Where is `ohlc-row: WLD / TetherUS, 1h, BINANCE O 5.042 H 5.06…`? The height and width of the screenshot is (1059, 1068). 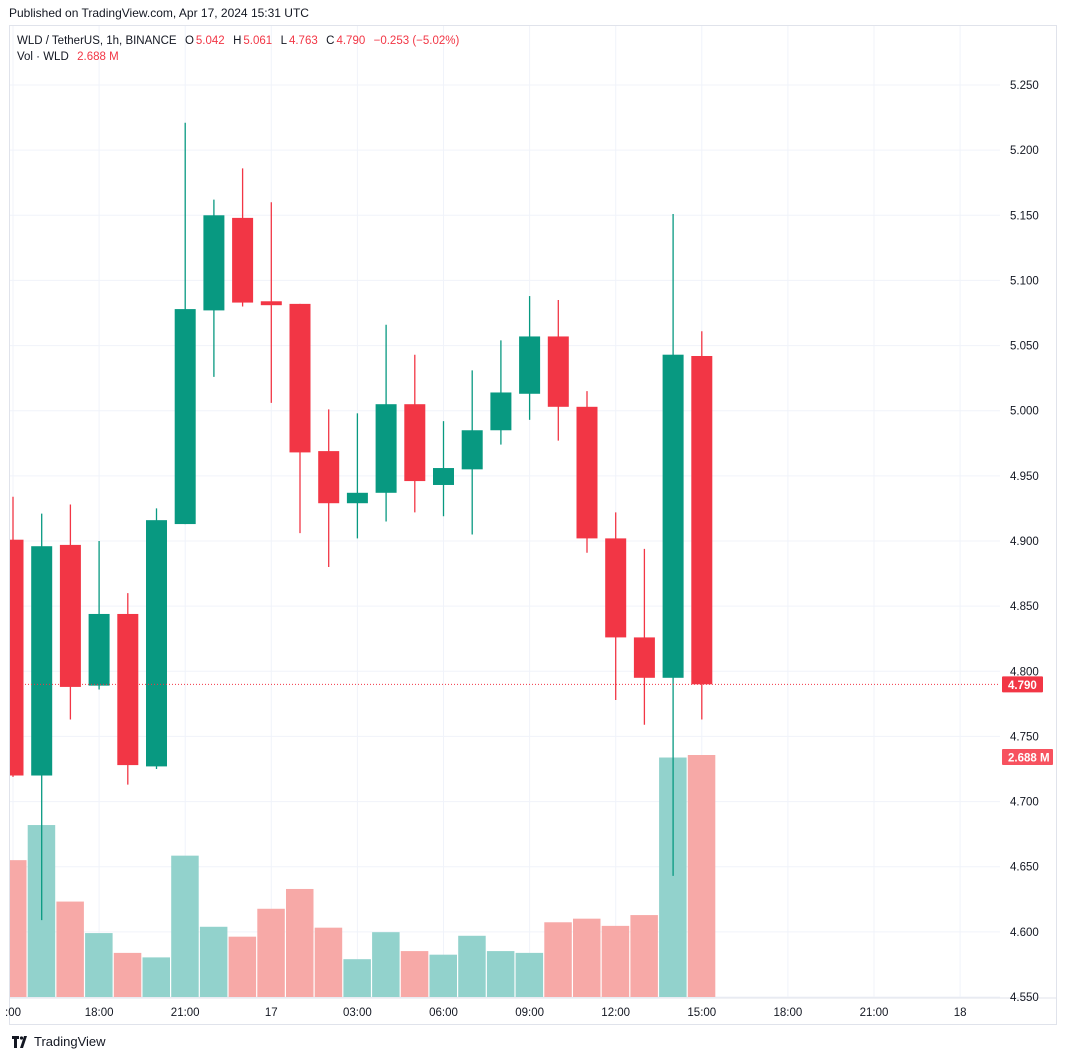 ohlc-row: WLD / TetherUS, 1h, BINANCE O 5.042 H 5.06… is located at coordinates (239, 41).